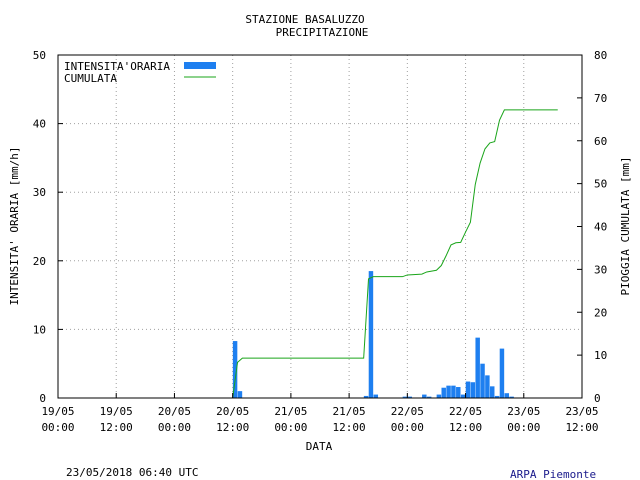 This screenshot has width=640, height=480. I want to click on left-axis-ticks: 0 10 20 30 40 50, so click(39, 227).